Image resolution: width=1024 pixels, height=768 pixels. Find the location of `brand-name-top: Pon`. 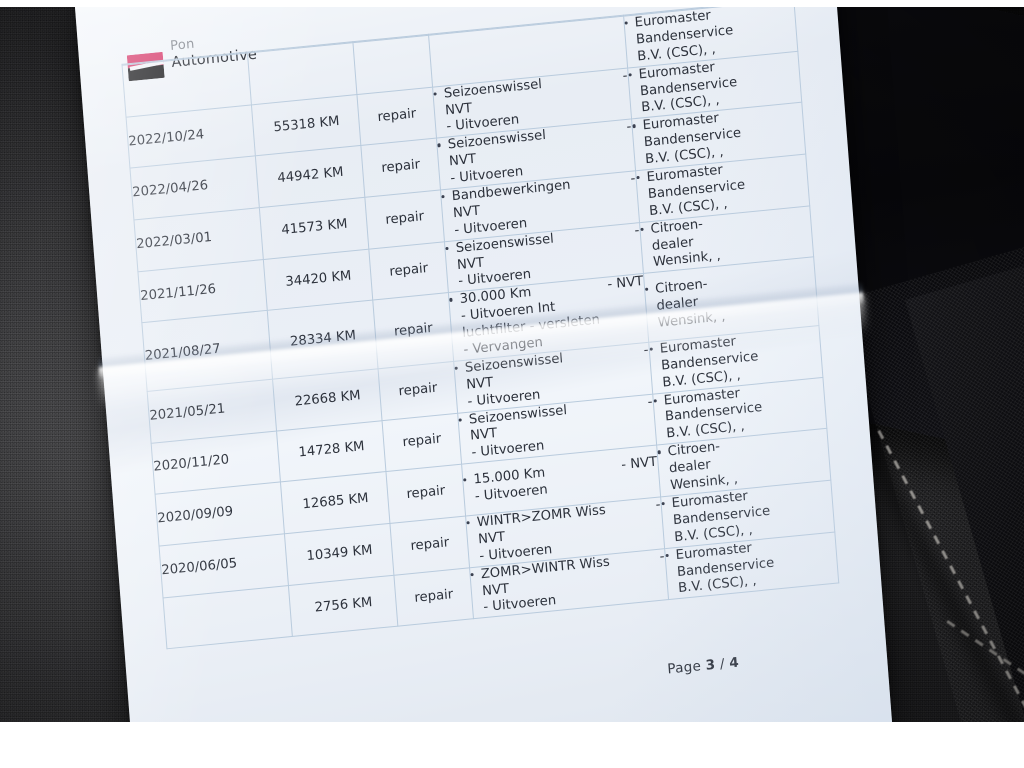

brand-name-top: Pon is located at coordinates (182, 45).